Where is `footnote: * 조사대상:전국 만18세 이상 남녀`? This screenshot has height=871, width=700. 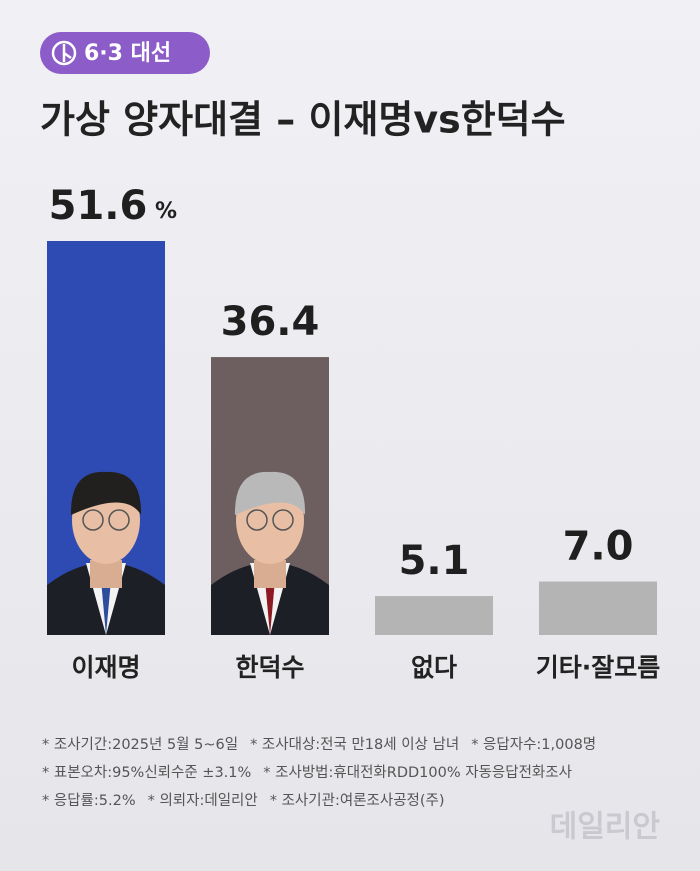 footnote: * 조사대상:전국 만18세 이상 남녀 is located at coordinates (354, 744).